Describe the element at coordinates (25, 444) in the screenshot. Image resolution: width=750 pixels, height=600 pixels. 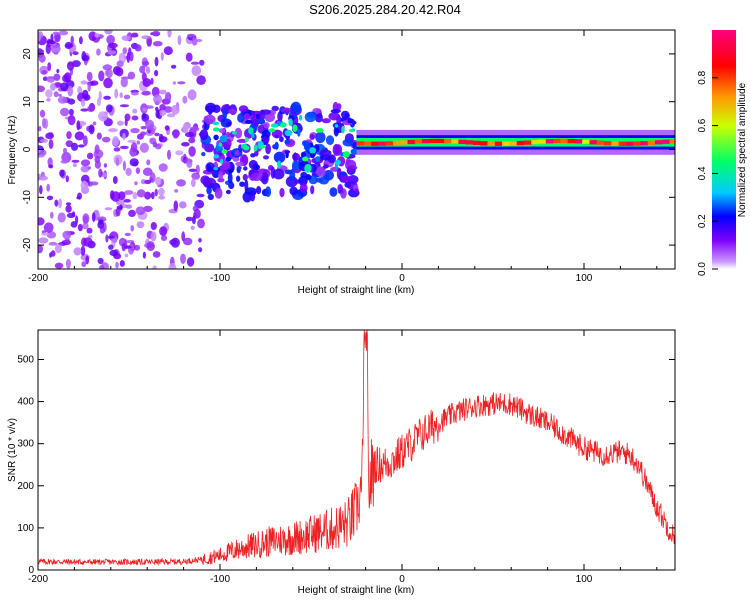
I see `snr-ytick-label: 300` at that location.